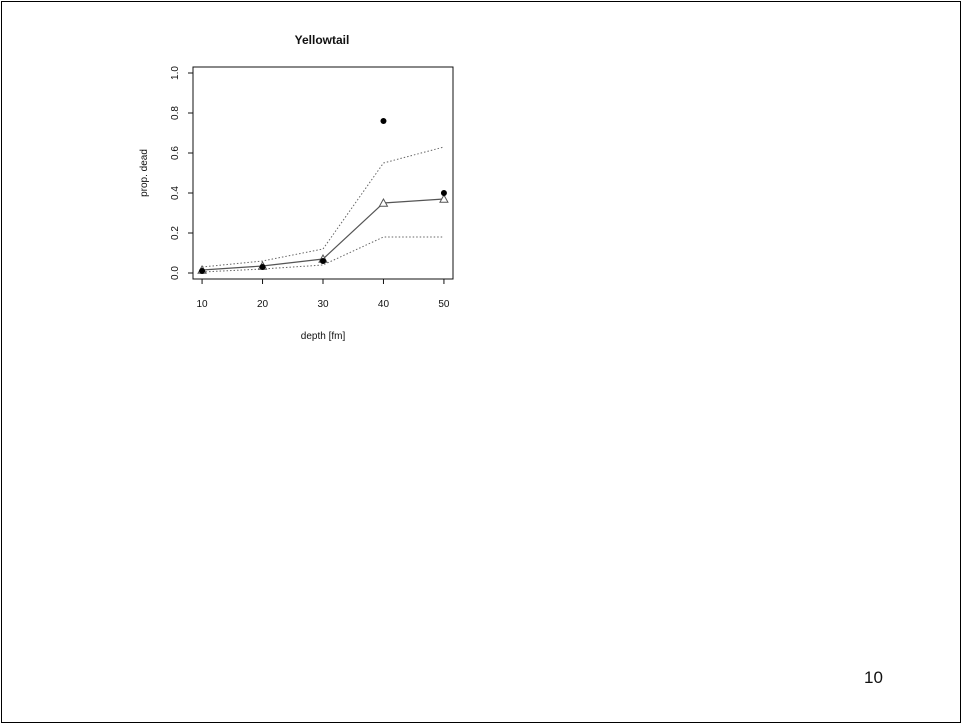 The height and width of the screenshot is (726, 964). What do you see at coordinates (175, 113) in the screenshot?
I see `y-tick-label: 0.8` at bounding box center [175, 113].